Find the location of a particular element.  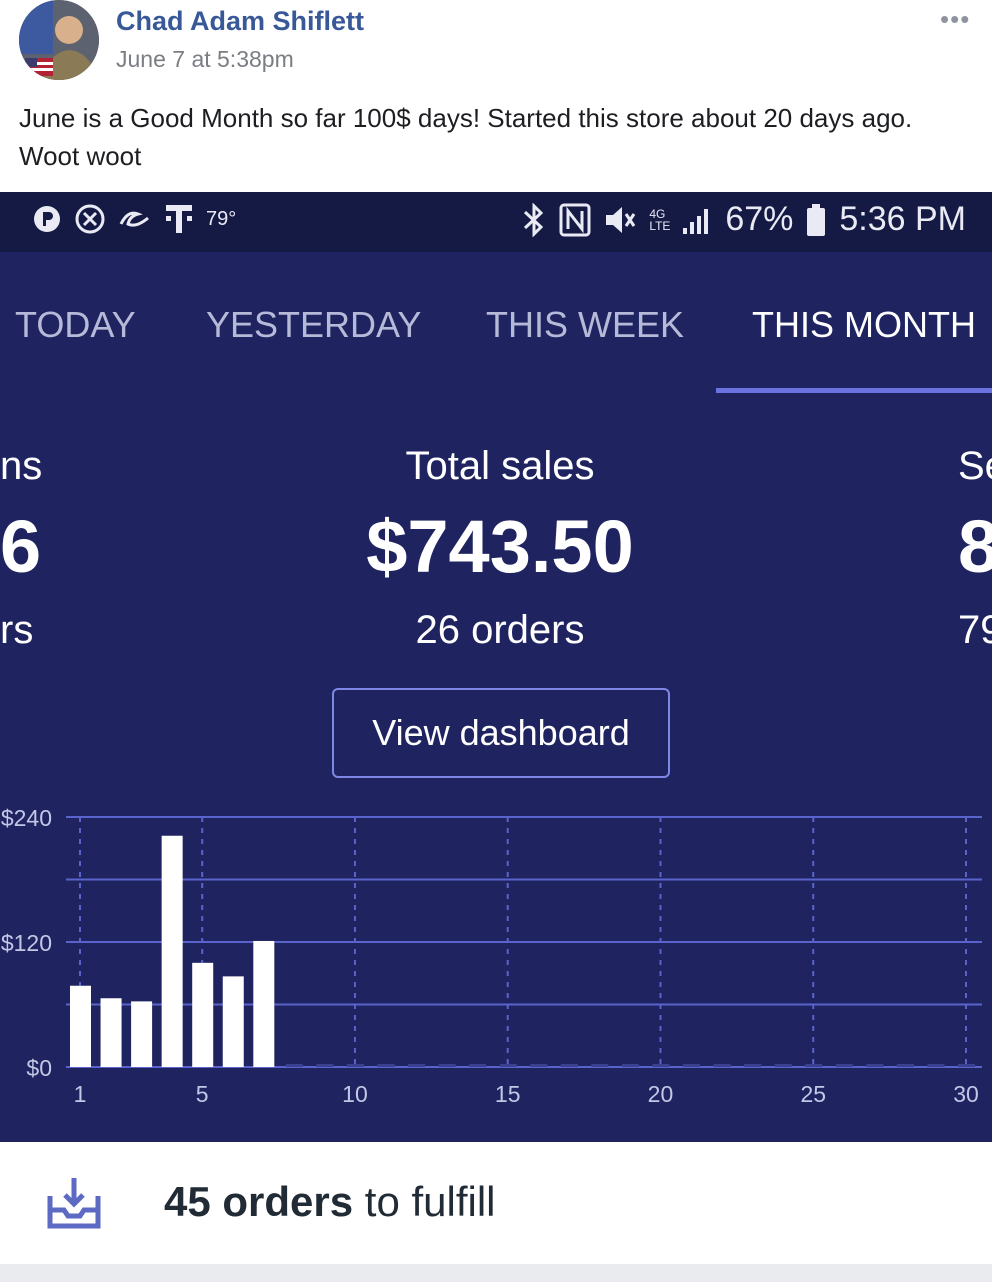

bottom-divider is located at coordinates (496, 1273).